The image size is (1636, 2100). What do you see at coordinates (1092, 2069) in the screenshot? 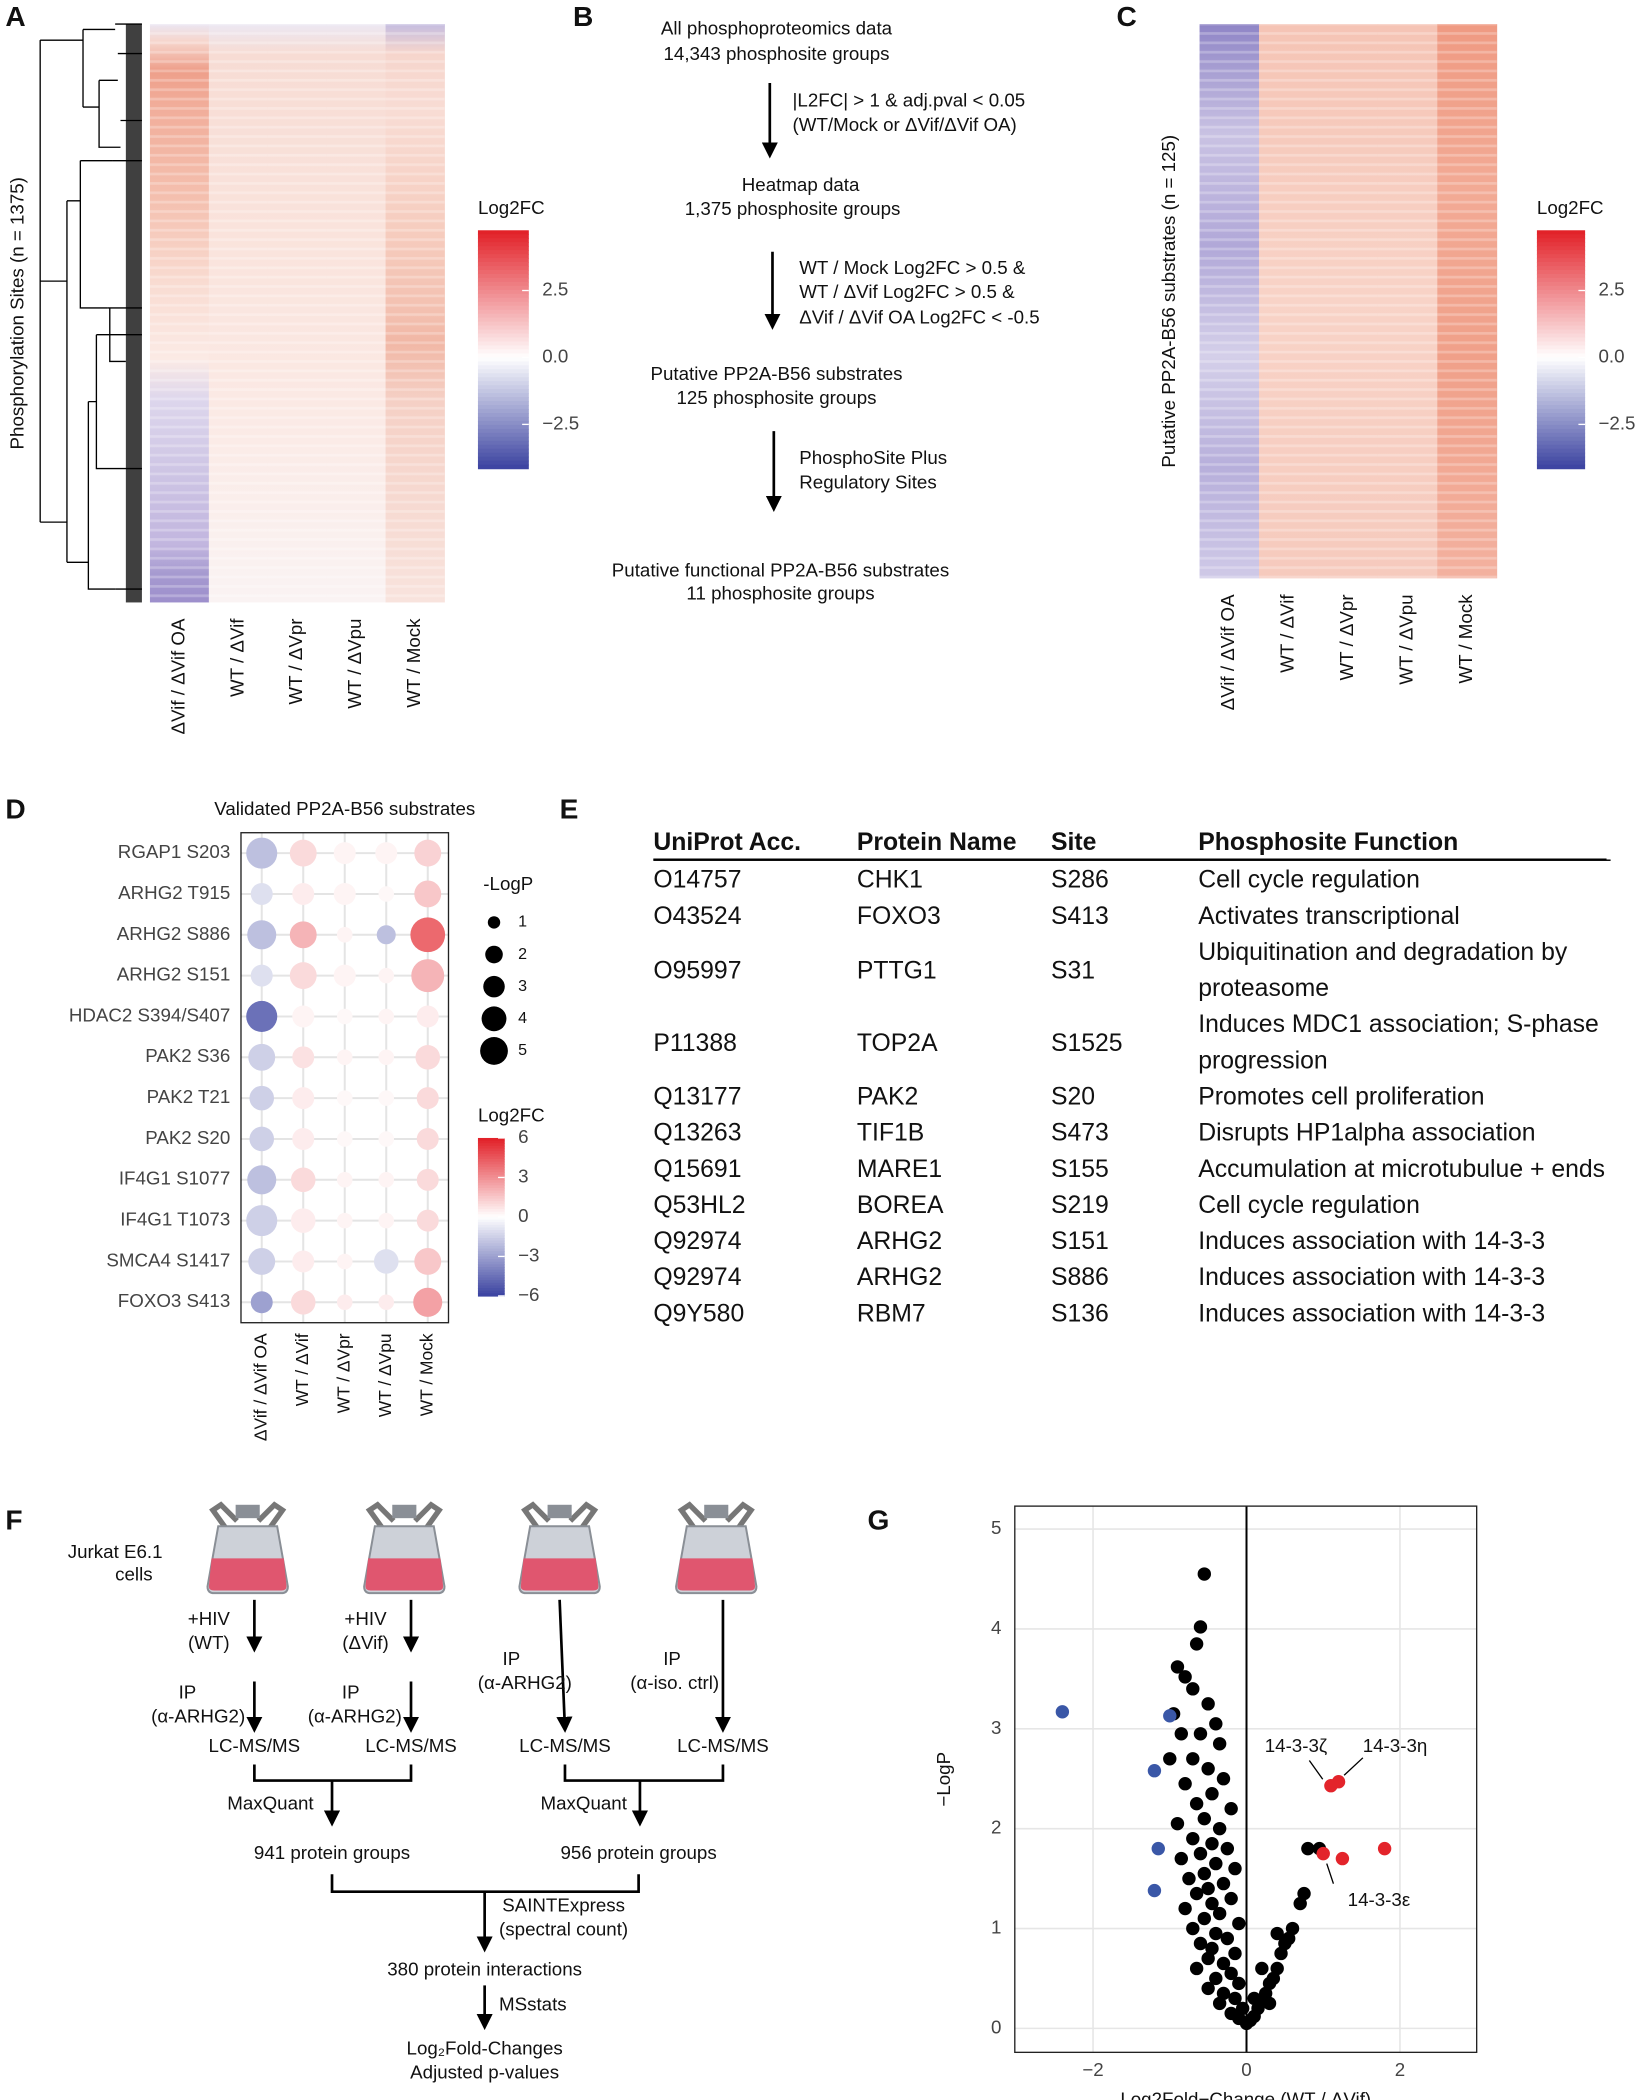
I see `x-tick-label: −2` at bounding box center [1092, 2069].